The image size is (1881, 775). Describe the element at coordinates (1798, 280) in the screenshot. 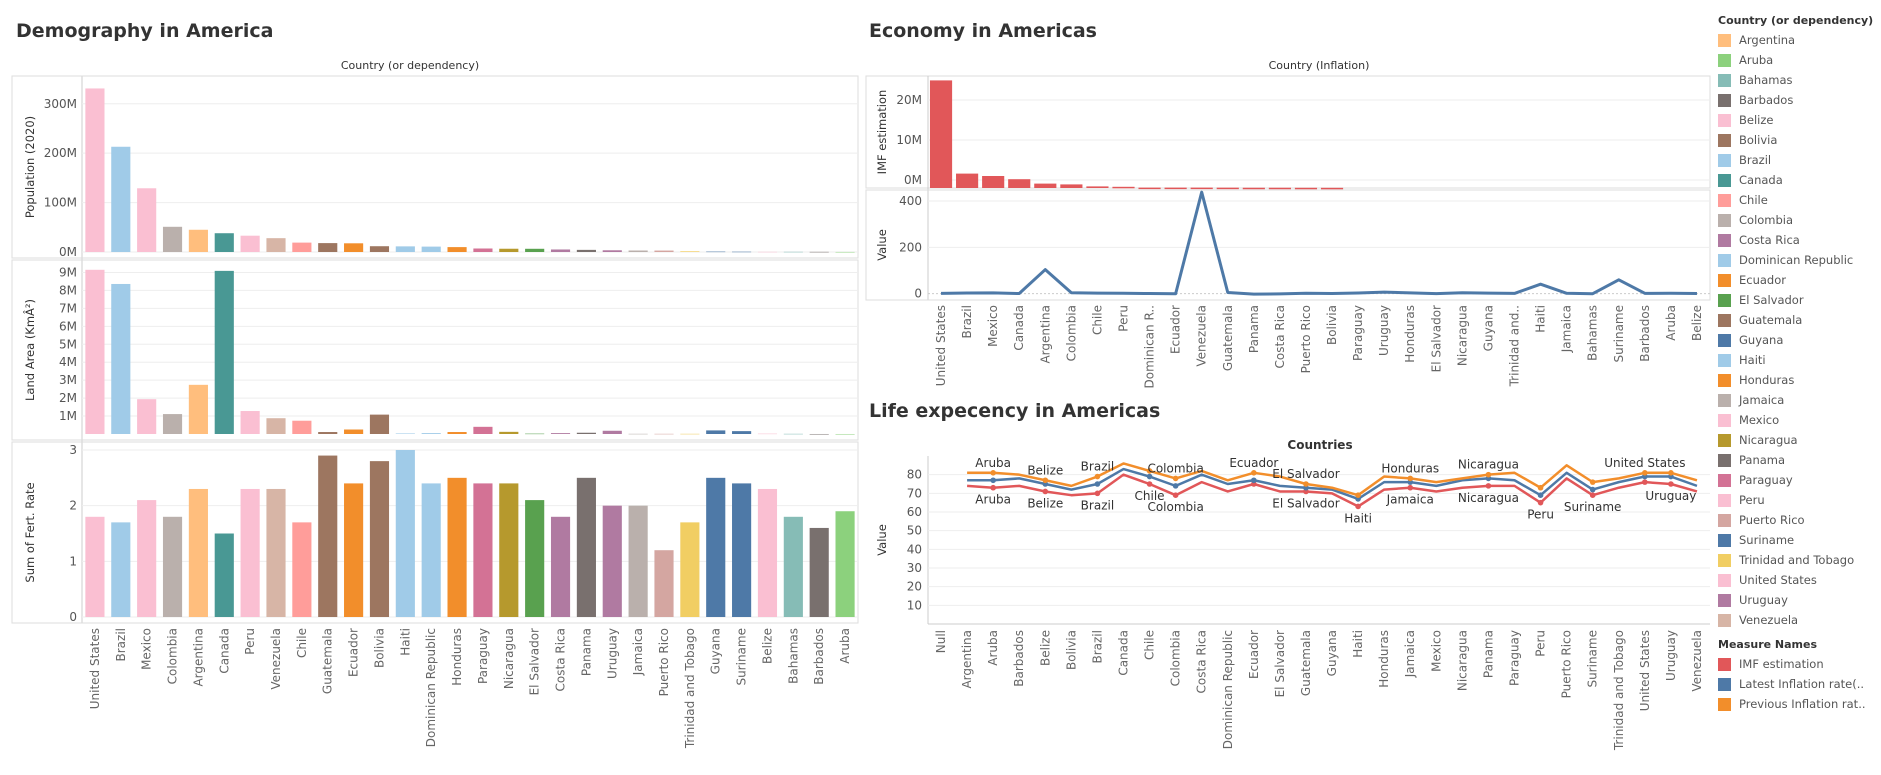

I see `legend-item: Ecuador` at that location.